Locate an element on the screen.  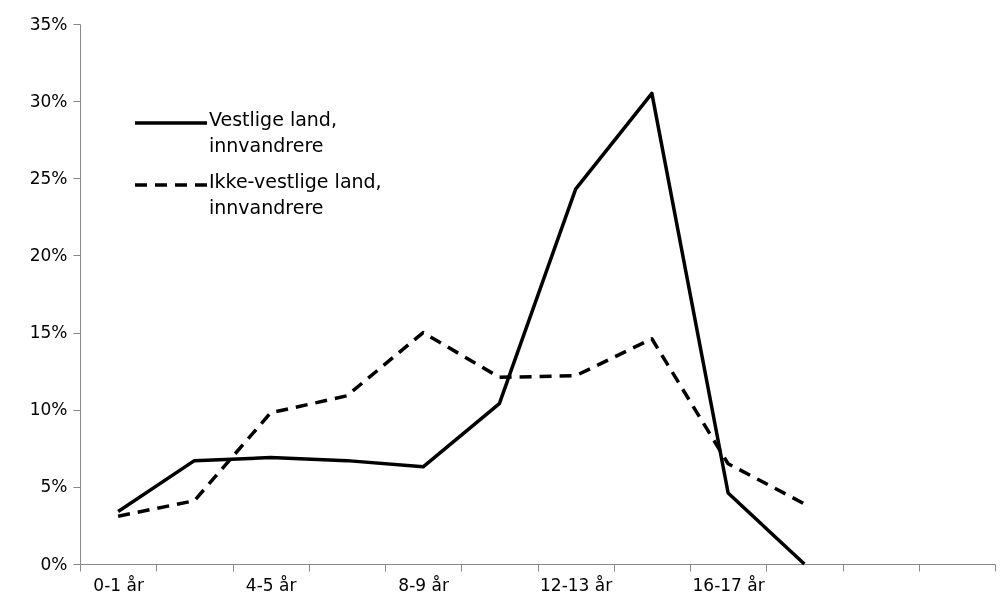
y-tick-label: 5% is located at coordinates (54, 486).